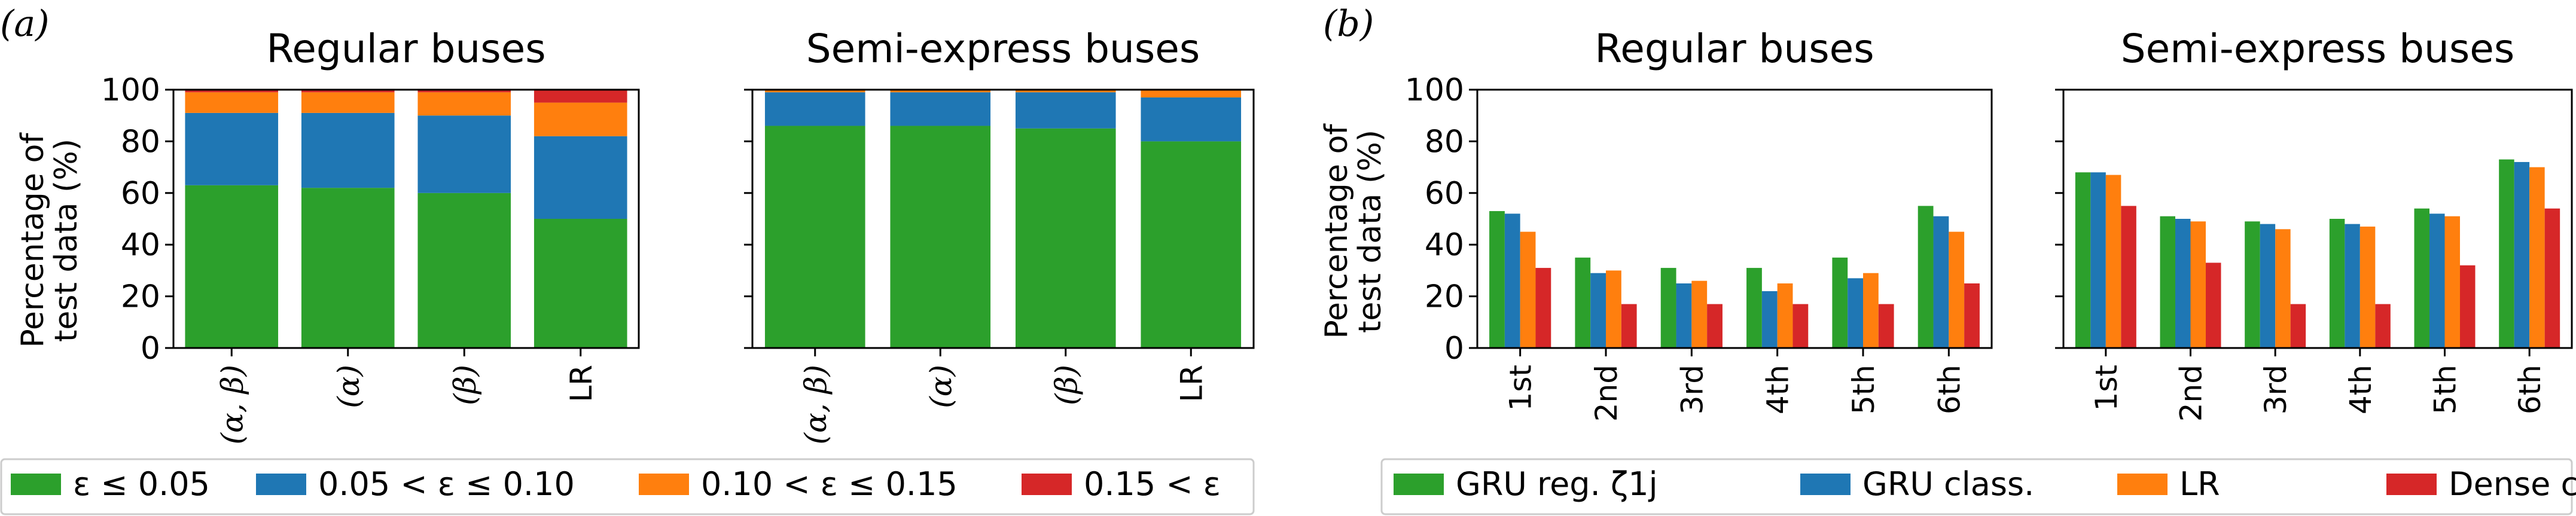 Image resolution: width=2576 pixels, height=516 pixels. What do you see at coordinates (1370, 232) in the screenshot?
I see `ylabel-b-line2: test data (%)` at bounding box center [1370, 232].